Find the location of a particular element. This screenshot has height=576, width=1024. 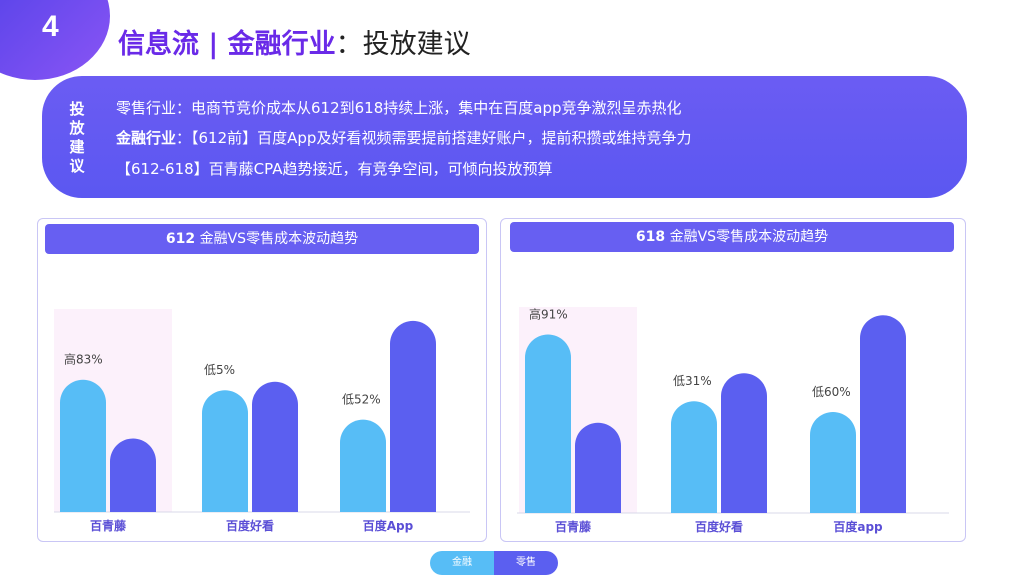

page-title-accent: 信息流 | 金融行业 is located at coordinates (227, 44).